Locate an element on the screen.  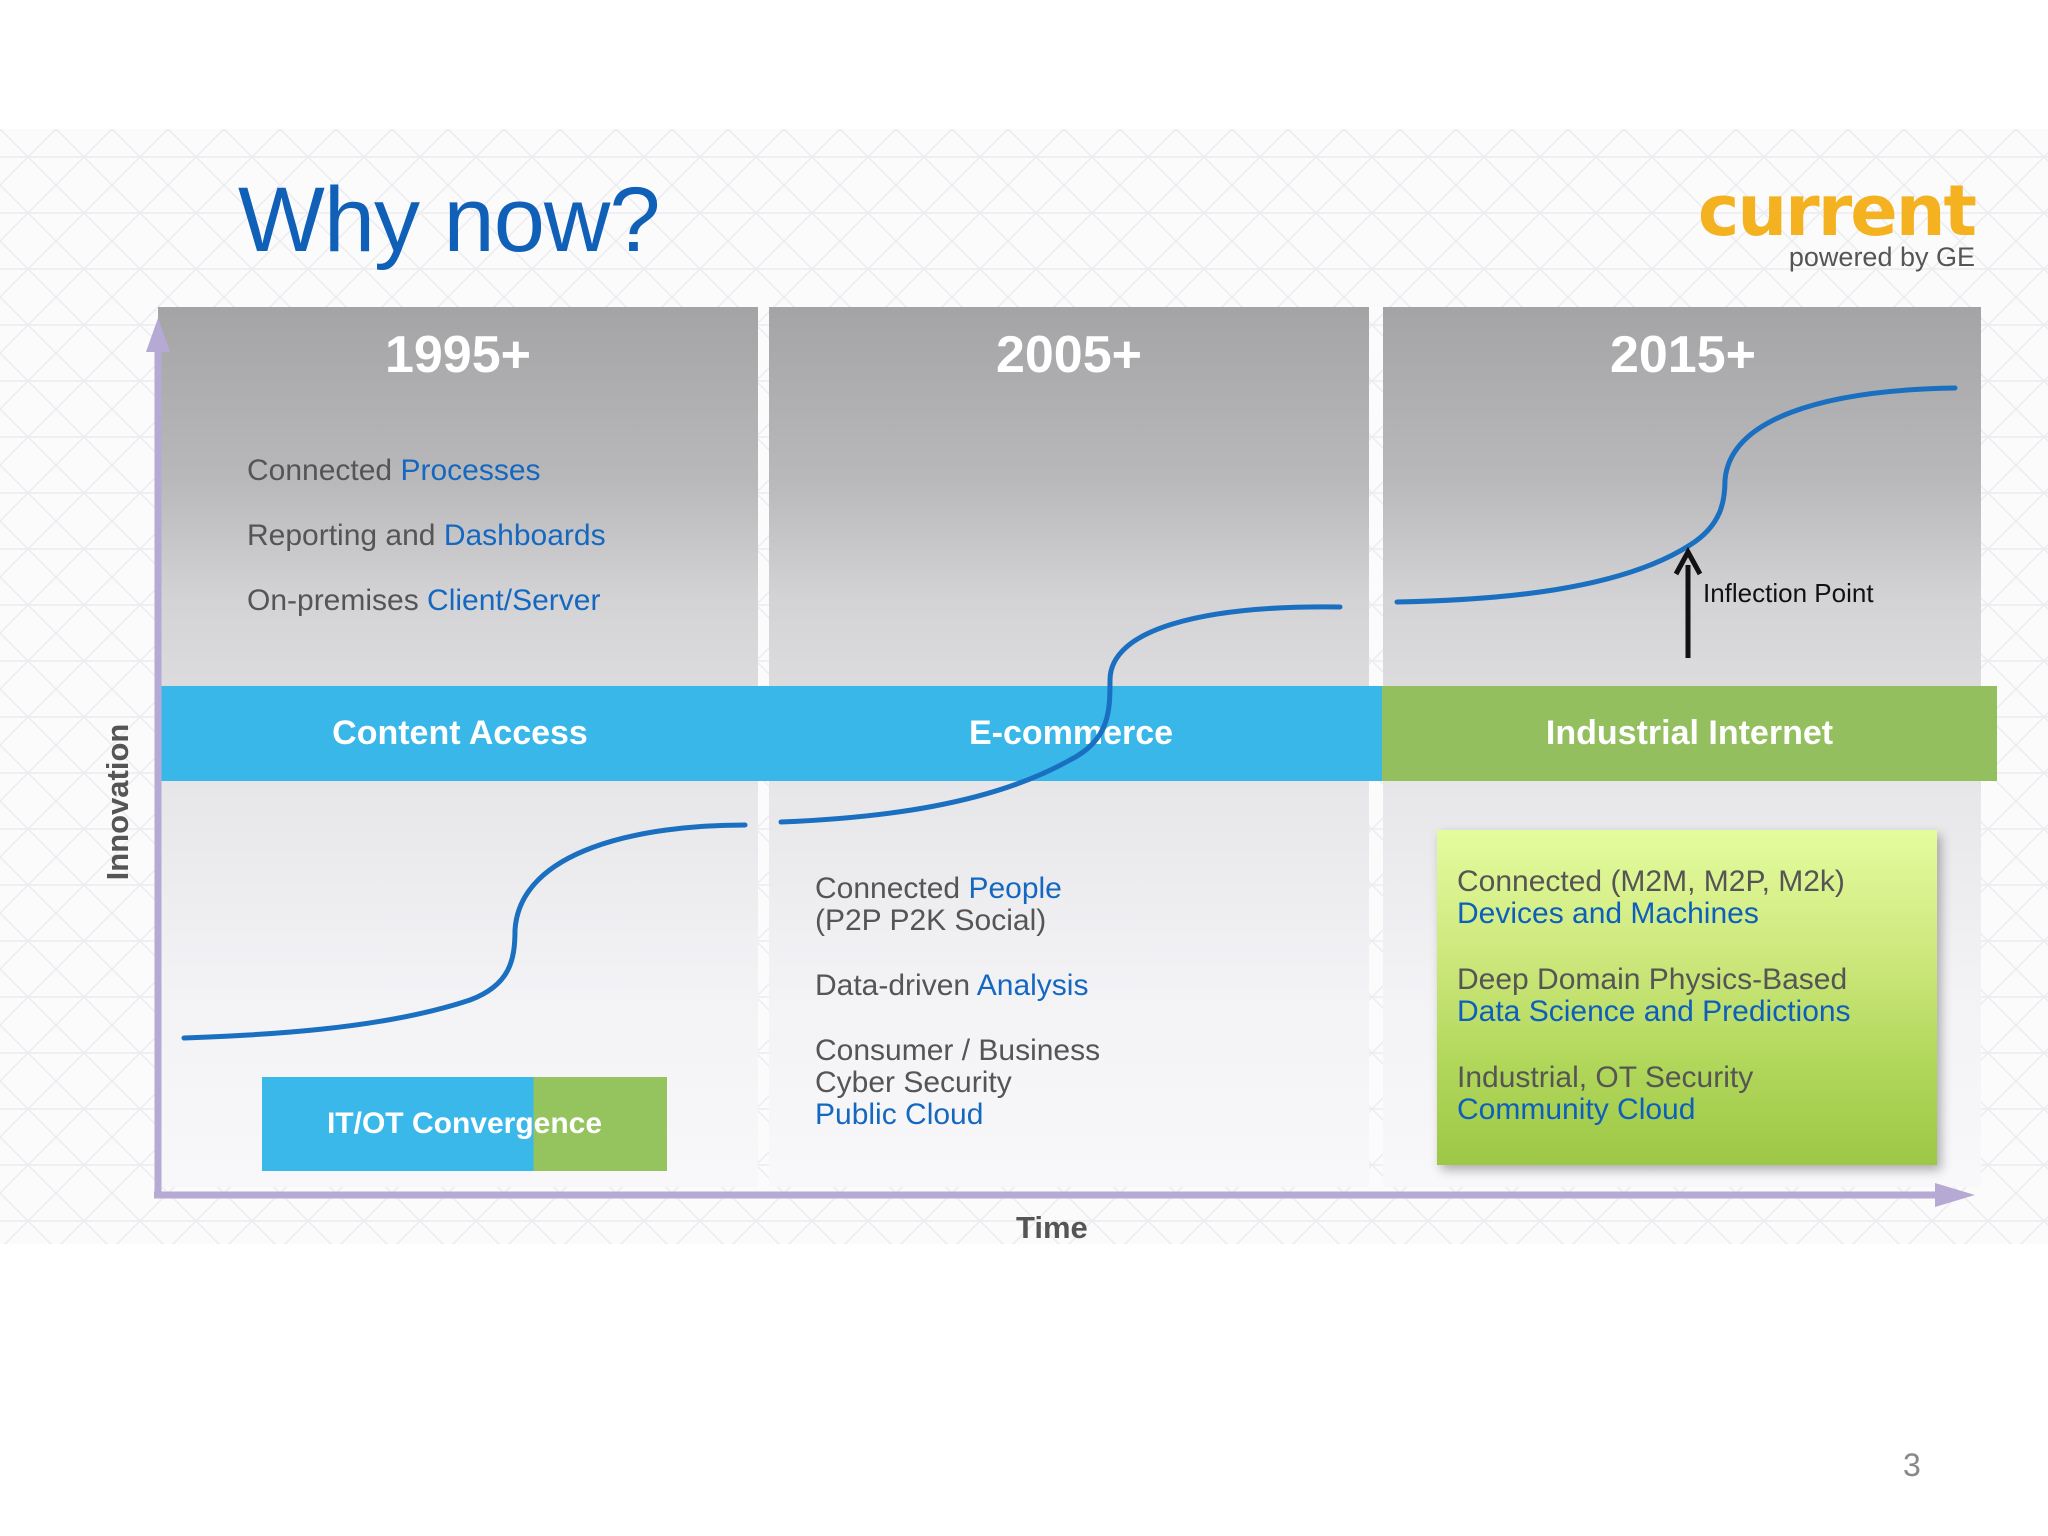
slide-title: Why now? is located at coordinates (449, 220).